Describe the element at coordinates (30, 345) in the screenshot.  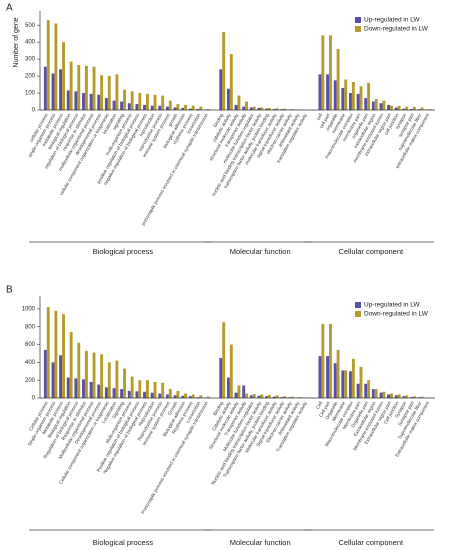
I see `y-tick-label: 600` at that location.